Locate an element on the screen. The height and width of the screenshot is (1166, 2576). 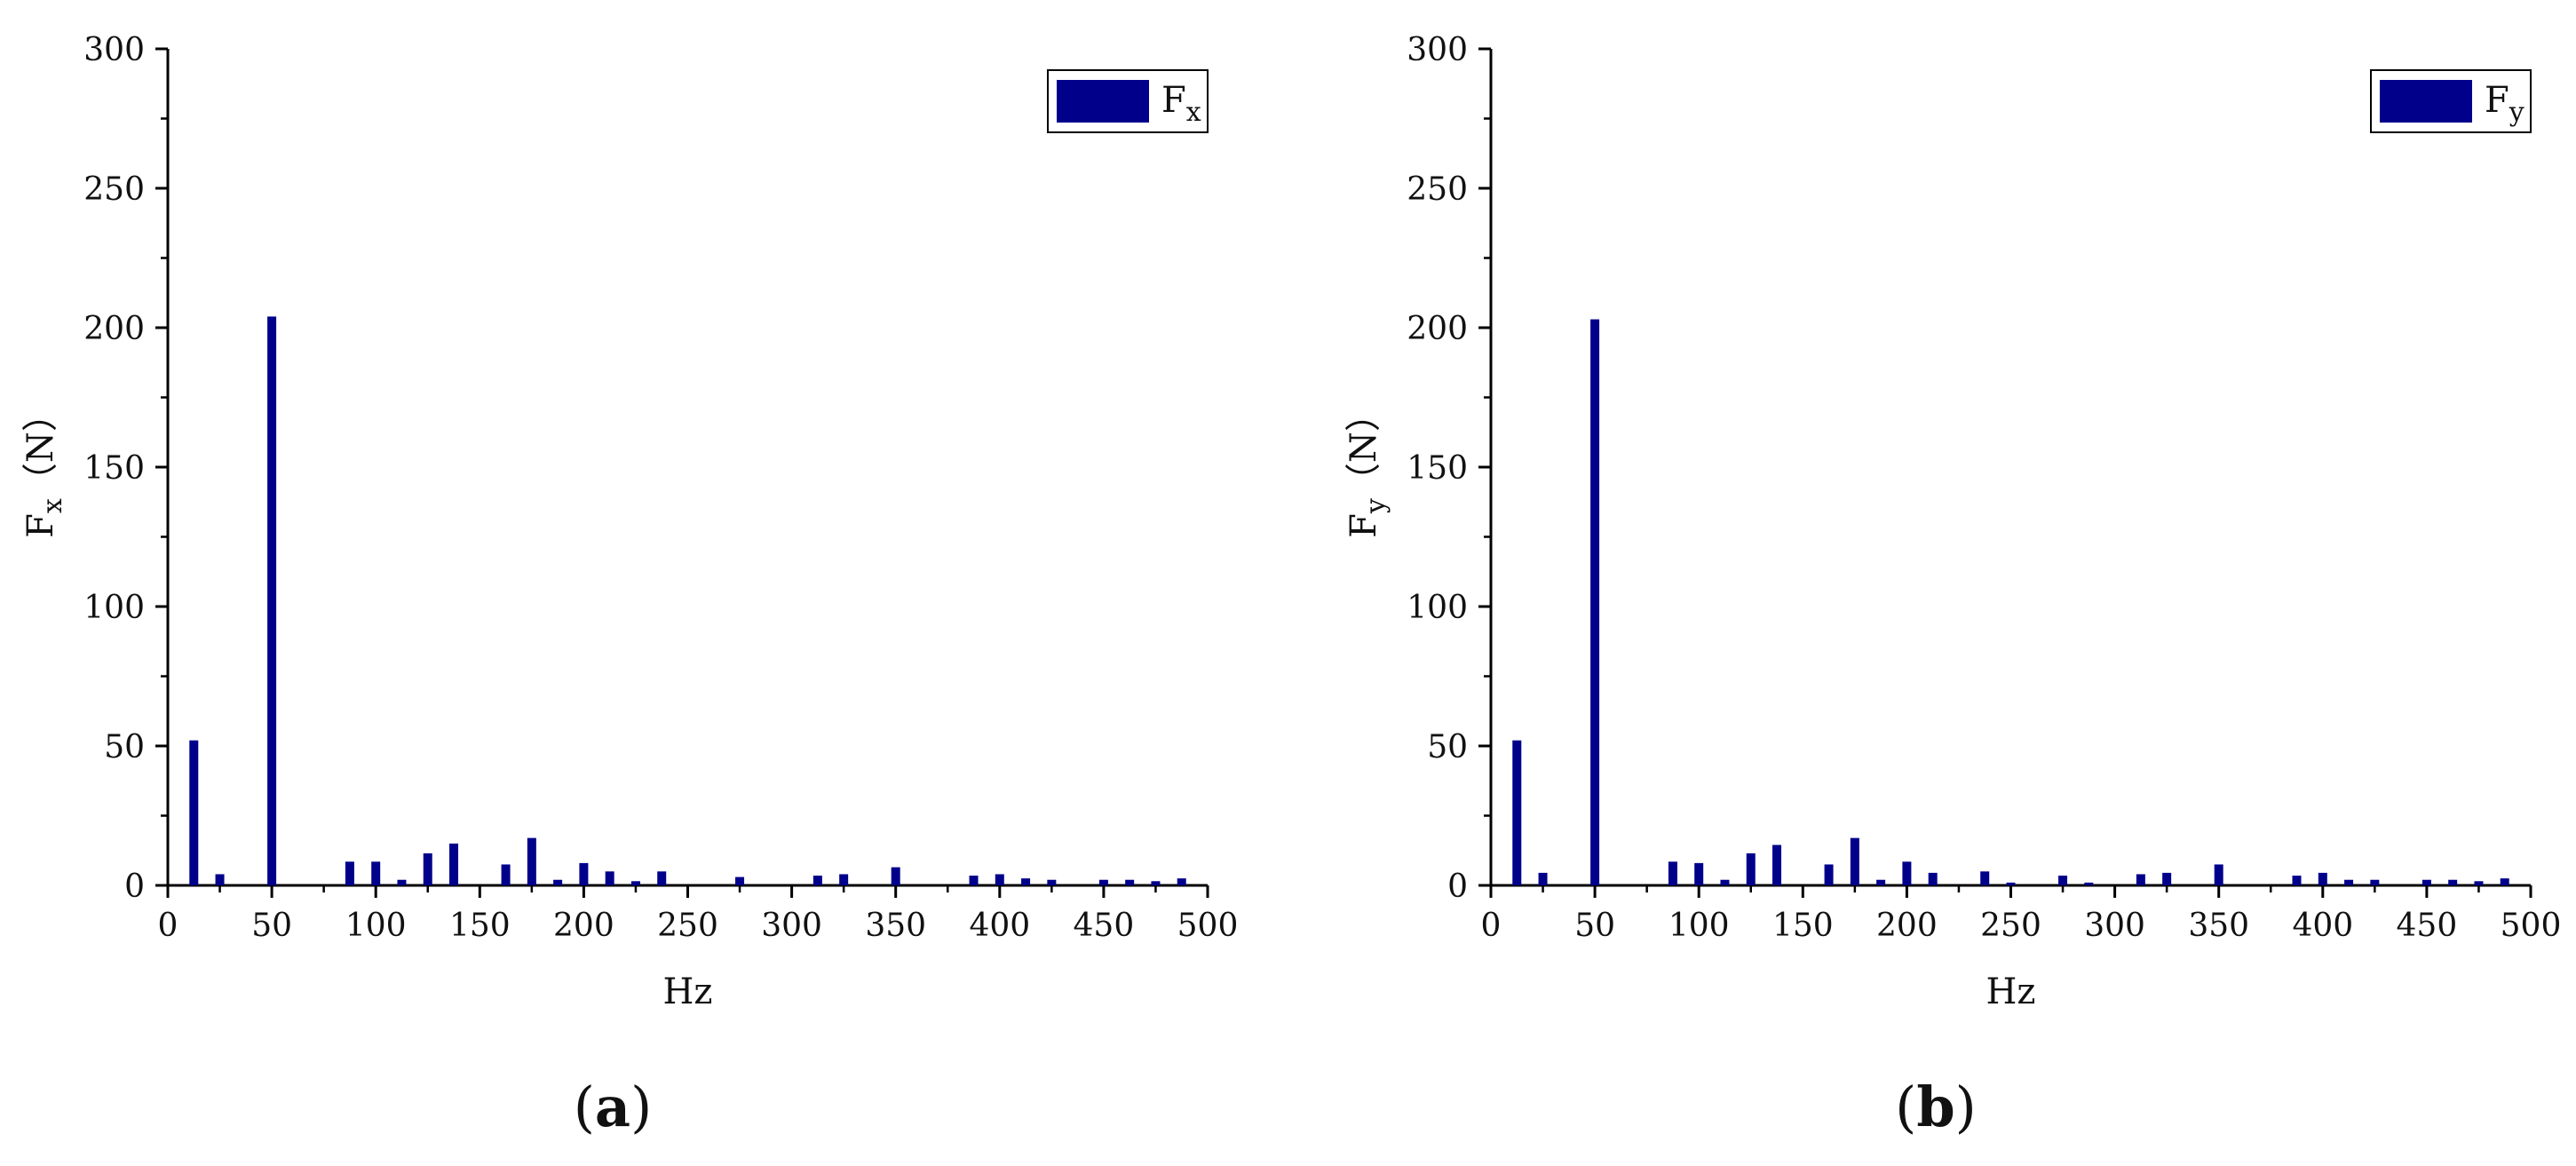
panel-label-close: ) is located at coordinates (1966, 1107).